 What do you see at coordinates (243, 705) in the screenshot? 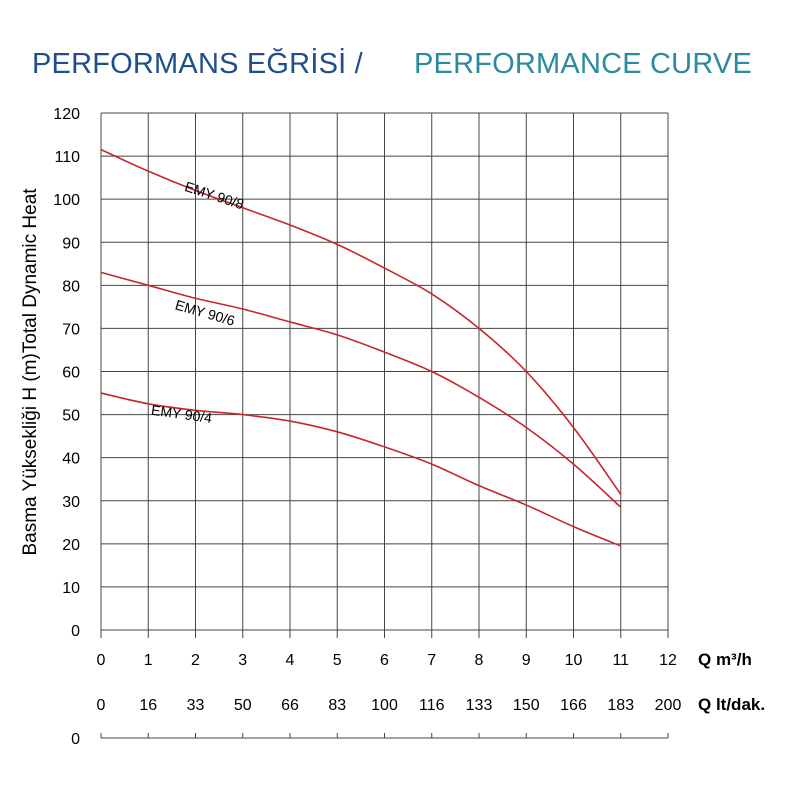
I see `secondary-tick-label: 50` at bounding box center [243, 705].